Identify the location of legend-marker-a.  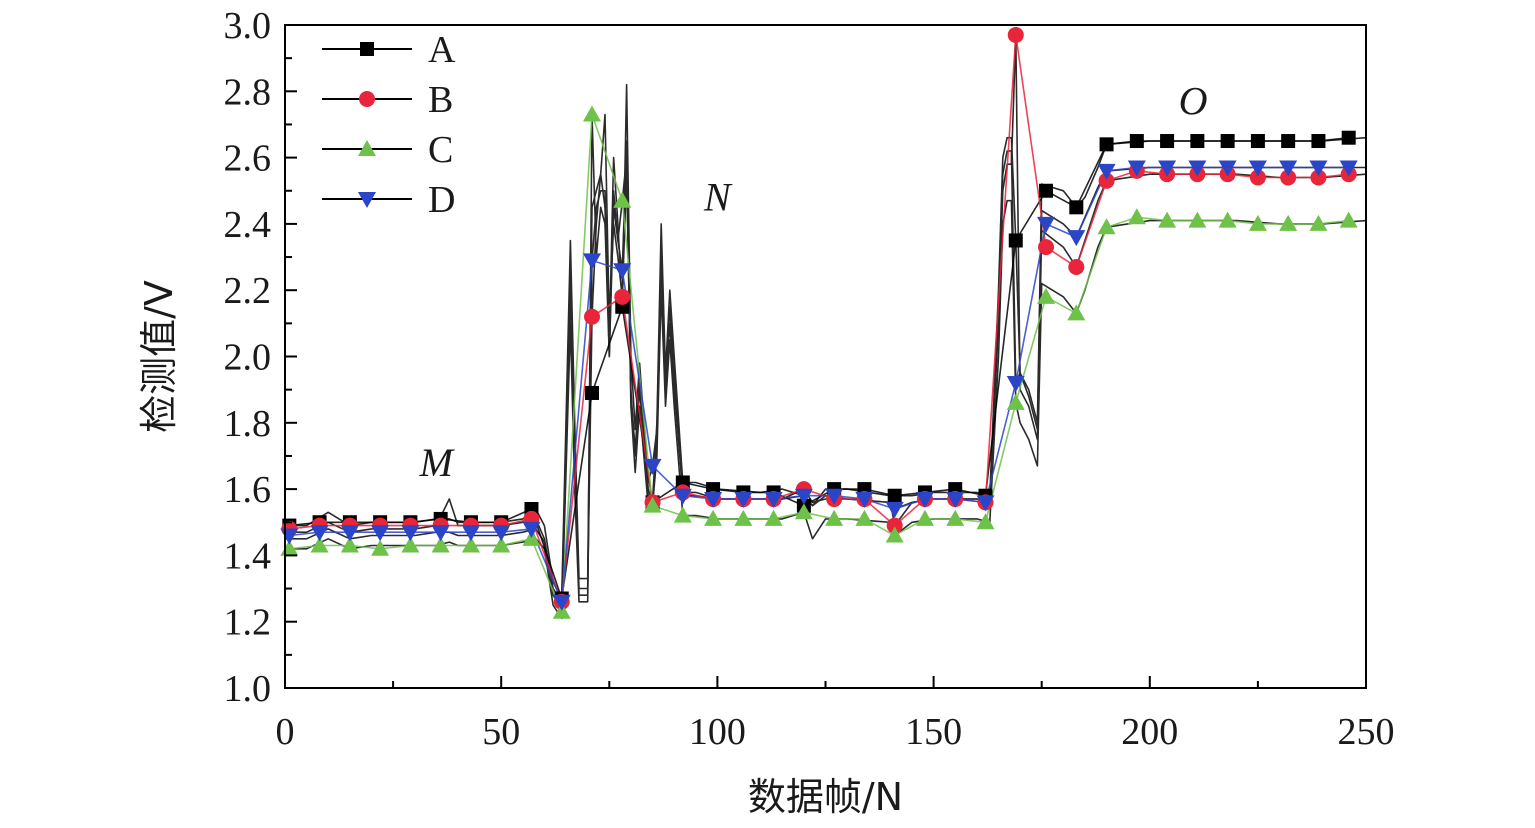
(367, 49).